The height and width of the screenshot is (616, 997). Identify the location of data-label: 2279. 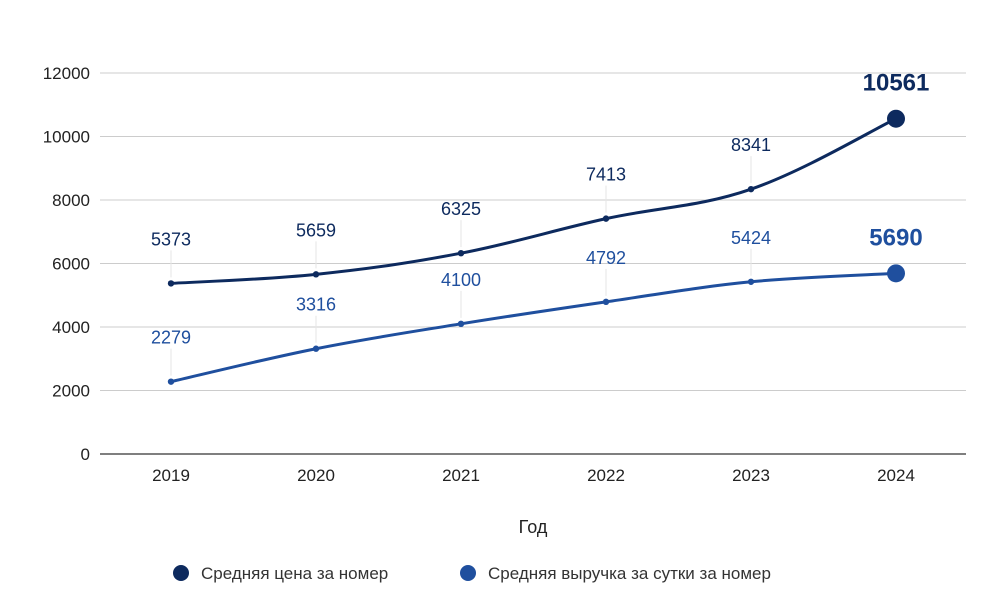
(171, 338).